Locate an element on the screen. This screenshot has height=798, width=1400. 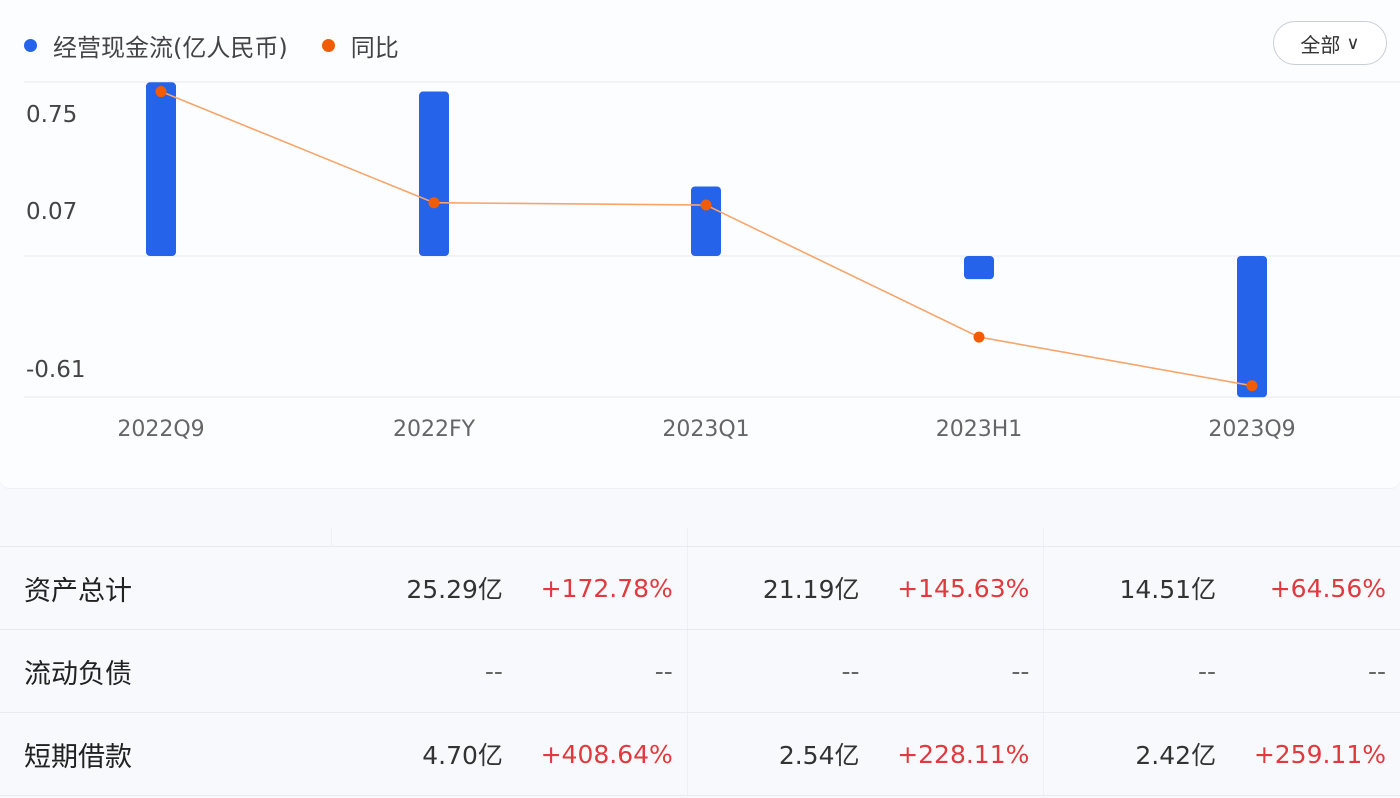
chart-legend: 经营现金流(亿人民币) 同比 is located at coordinates (228, 45).